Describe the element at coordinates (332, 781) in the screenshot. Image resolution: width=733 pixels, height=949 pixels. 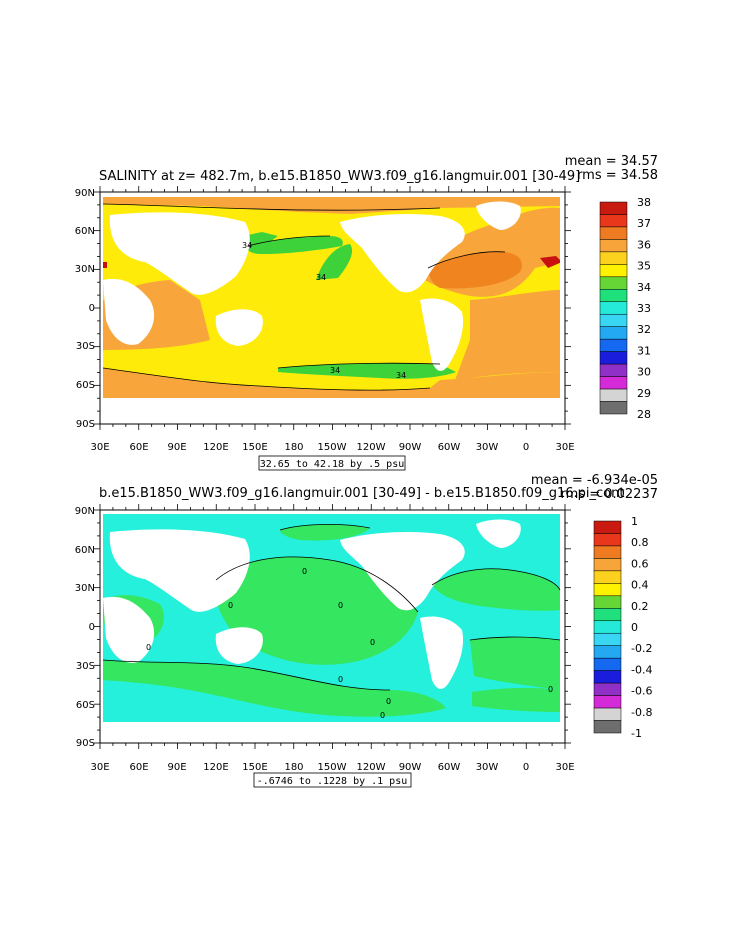
I see `p2-range-label: -.6746 to .1228 by .1 psu` at that location.